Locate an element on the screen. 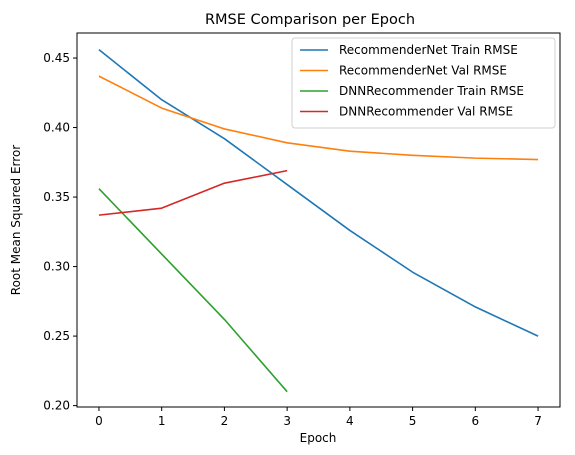 The width and height of the screenshot is (575, 455). legend-frame is located at coordinates (423, 83).